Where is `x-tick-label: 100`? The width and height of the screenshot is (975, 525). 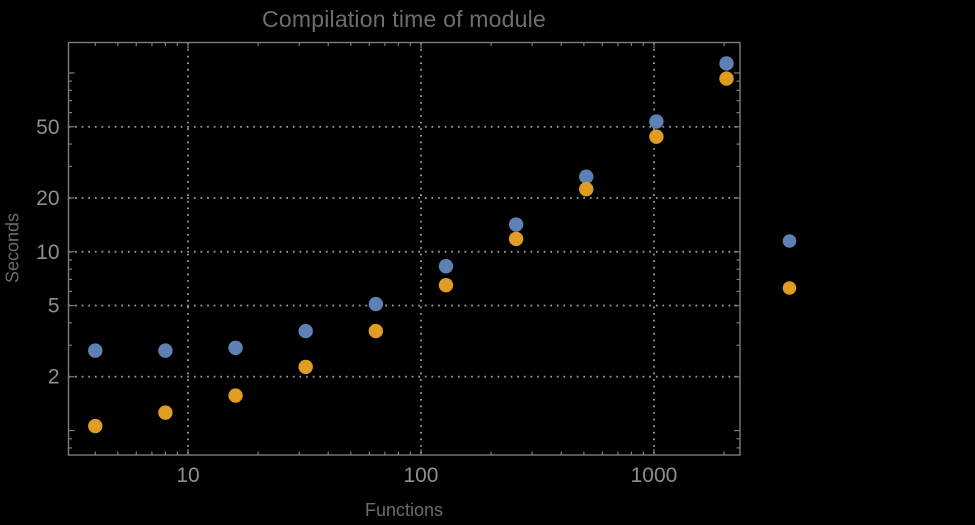
x-tick-label: 100 is located at coordinates (420, 475).